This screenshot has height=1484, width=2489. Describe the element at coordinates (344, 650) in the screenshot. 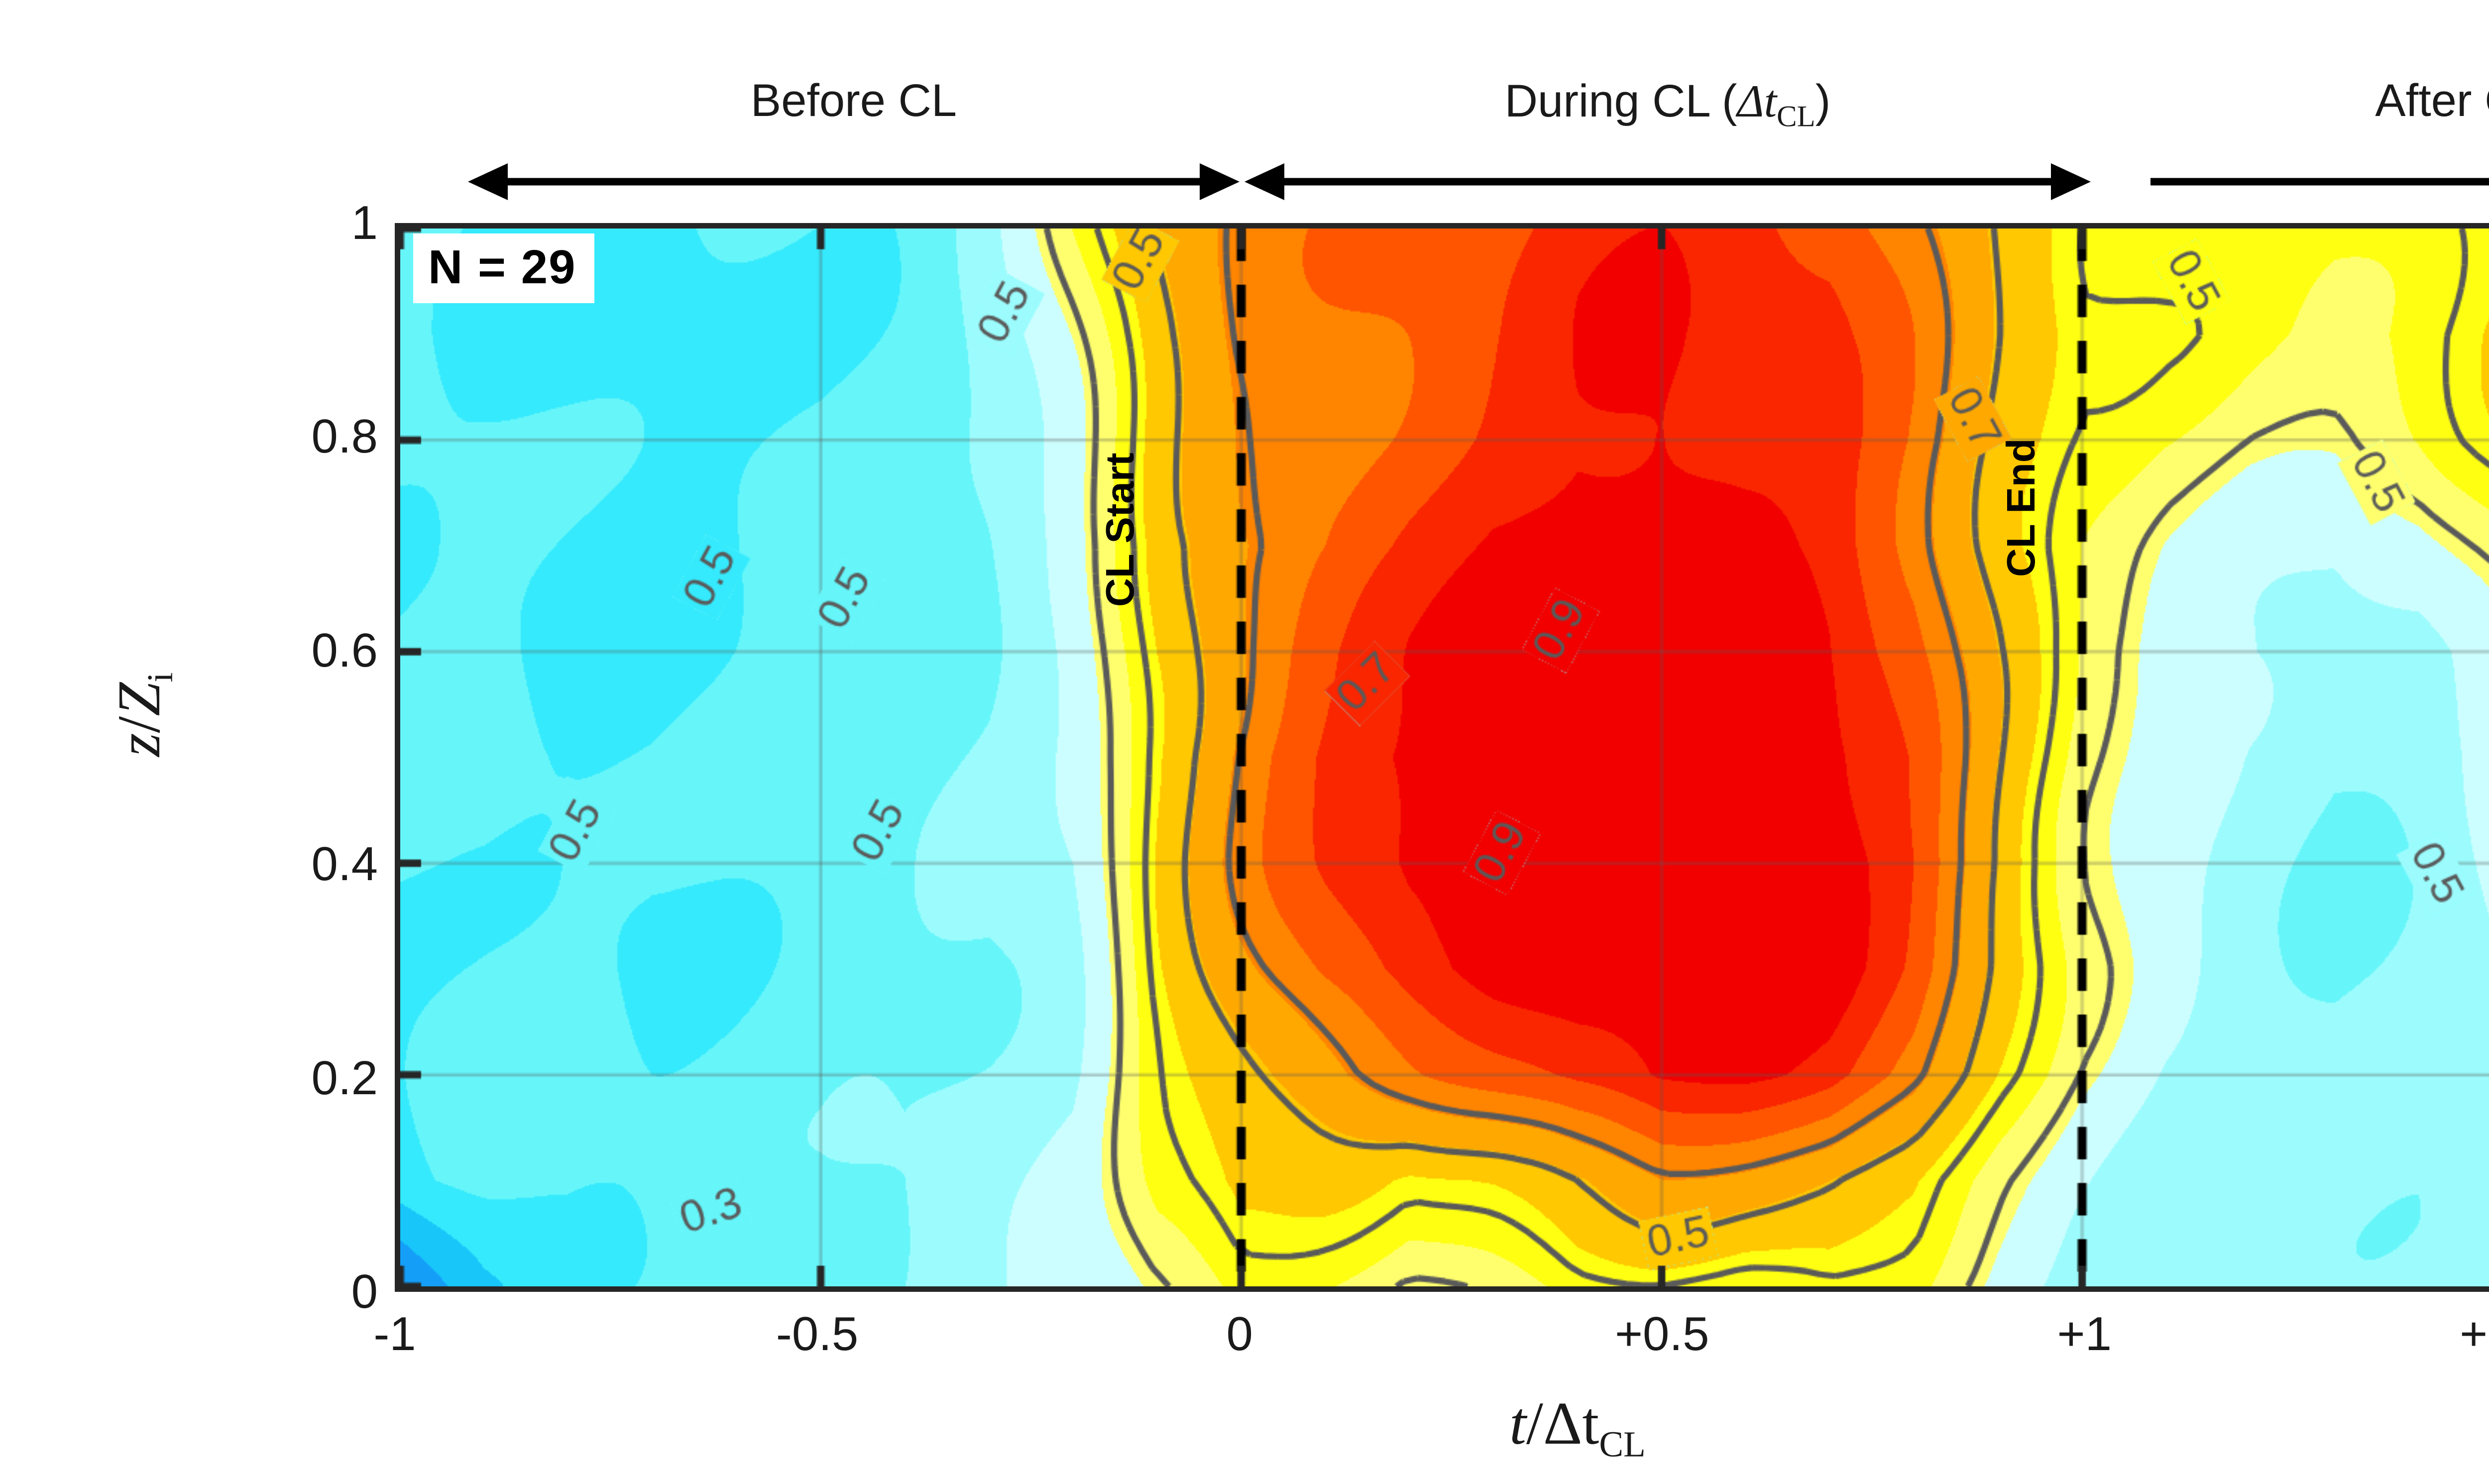

I see `y-tick-label: 0.6` at that location.